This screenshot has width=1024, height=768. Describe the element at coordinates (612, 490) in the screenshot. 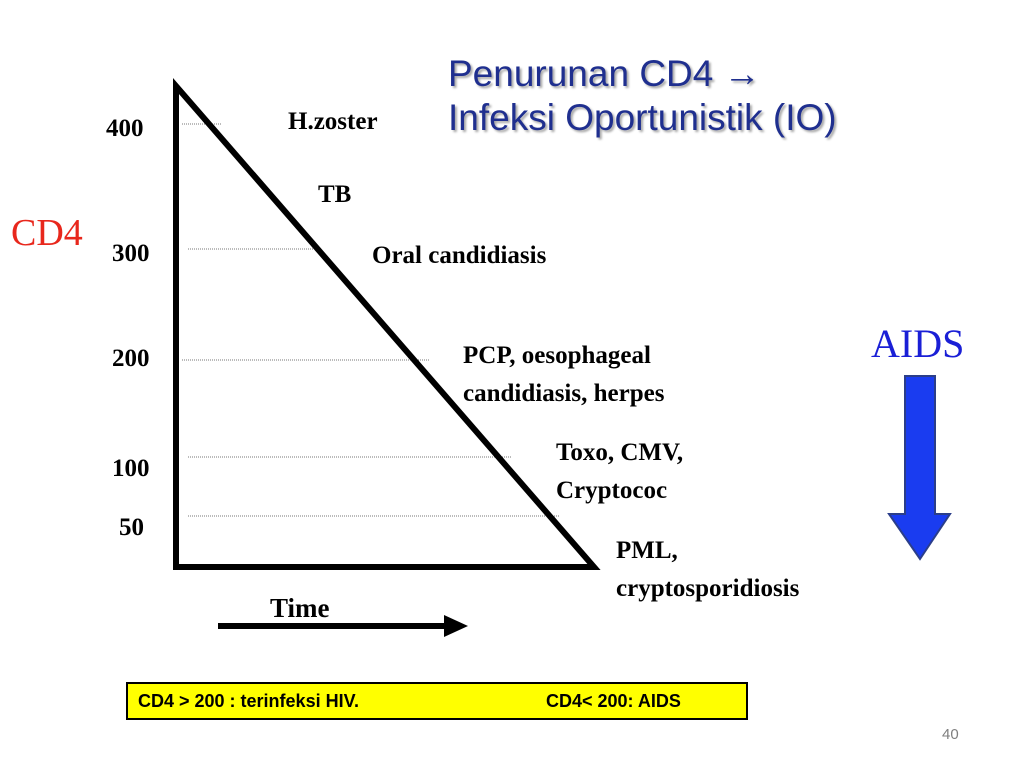

I see `event-toxo-line-2: Cryptococ` at that location.